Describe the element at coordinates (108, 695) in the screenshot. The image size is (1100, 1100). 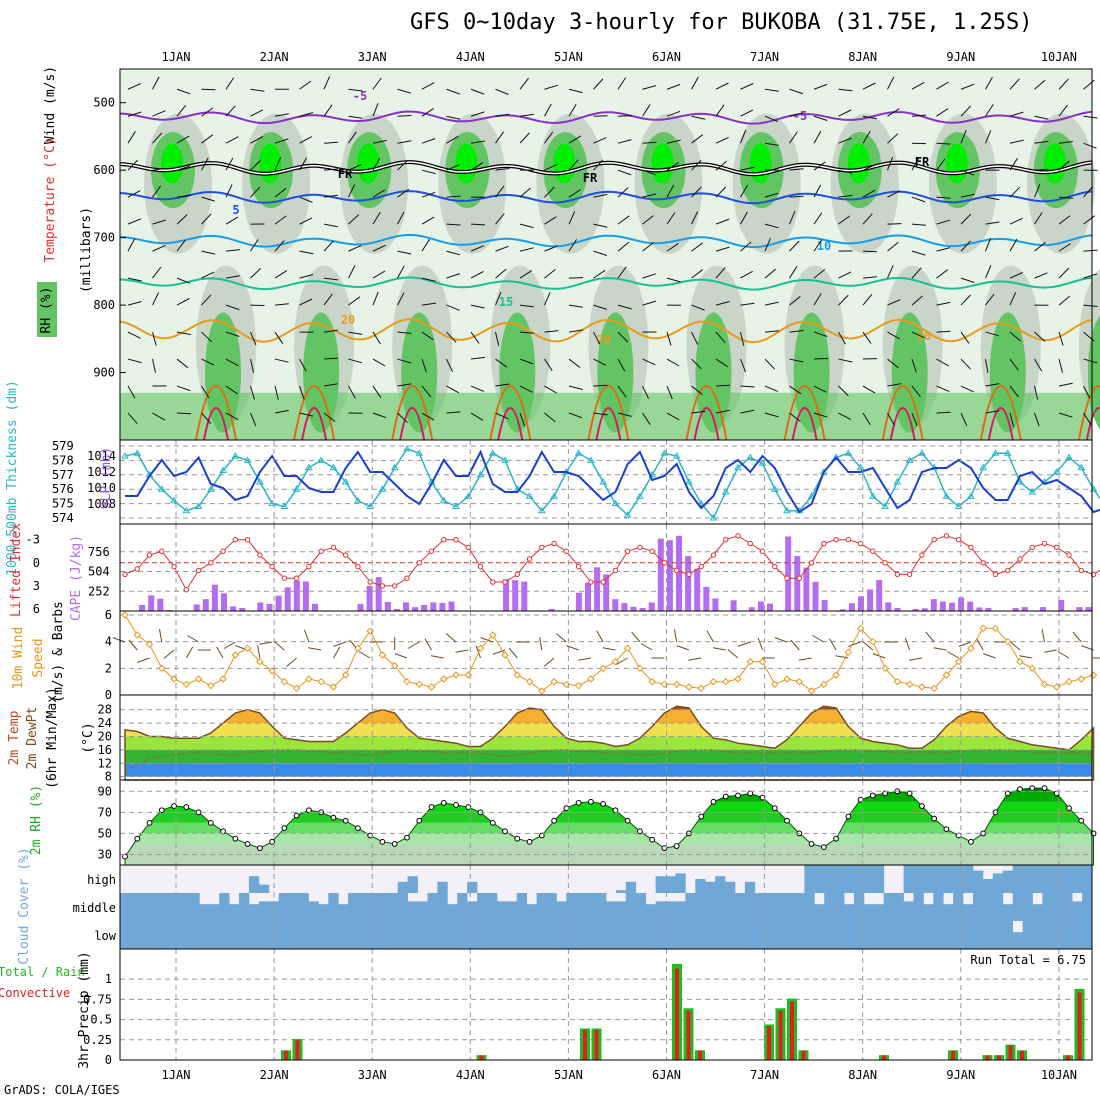
I see `wind-tick: 0` at that location.